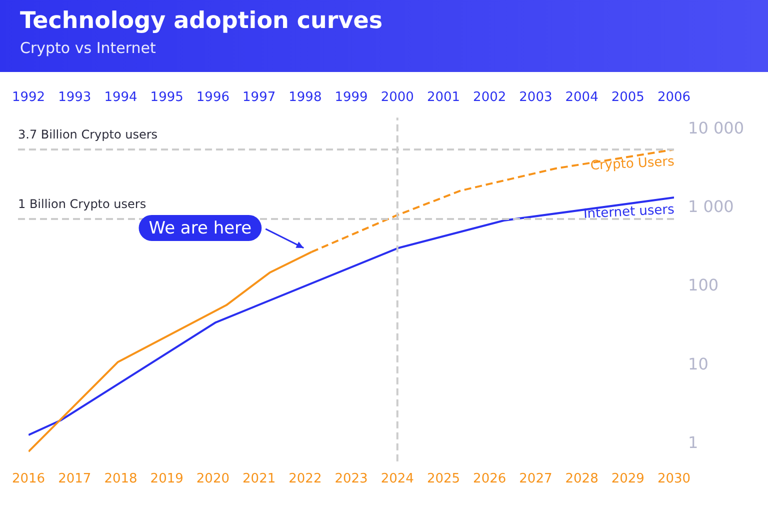  Describe the element at coordinates (627, 98) in the screenshot. I see `x2-tick-label: 2005` at that location.